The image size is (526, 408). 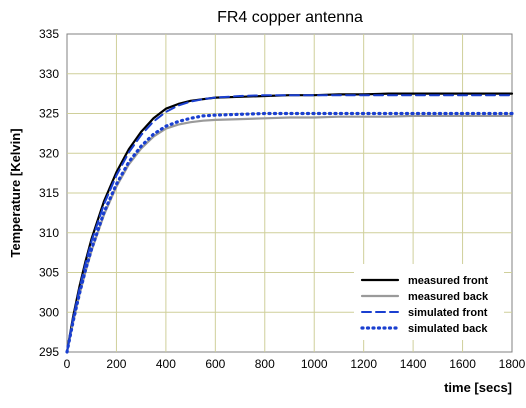 I want to click on x-tick-label: 0, so click(x=67, y=364).